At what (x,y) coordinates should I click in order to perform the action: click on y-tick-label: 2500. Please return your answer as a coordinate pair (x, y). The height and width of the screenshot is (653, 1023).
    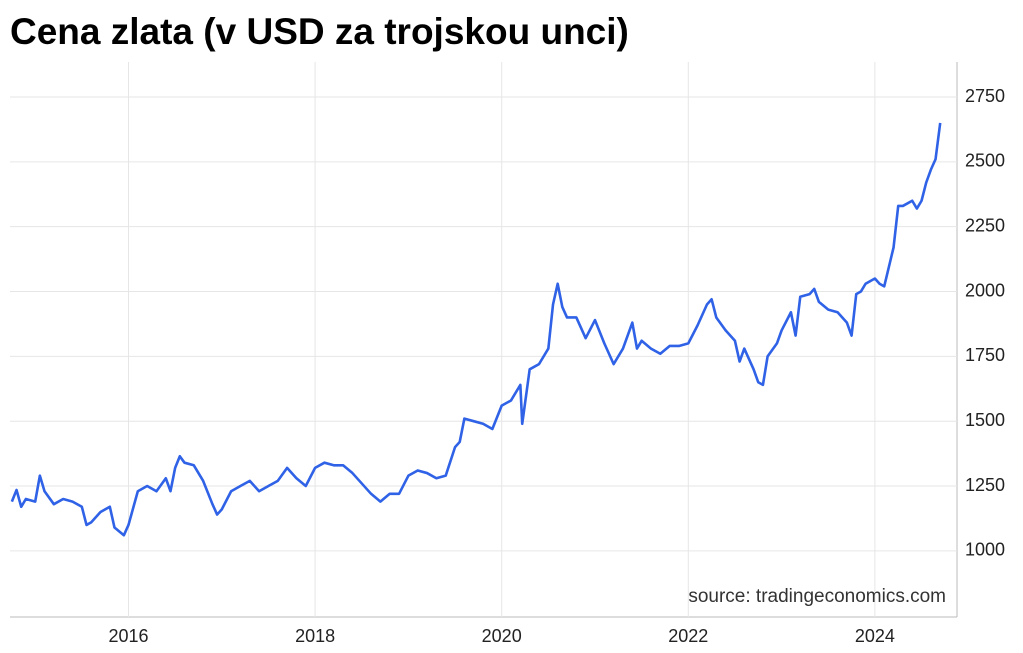
    Looking at the image, I should click on (985, 161).